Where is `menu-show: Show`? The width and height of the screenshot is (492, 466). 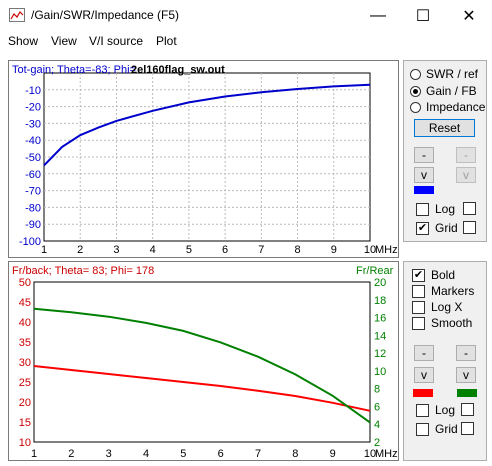
menu-show: Show is located at coordinates (23, 41).